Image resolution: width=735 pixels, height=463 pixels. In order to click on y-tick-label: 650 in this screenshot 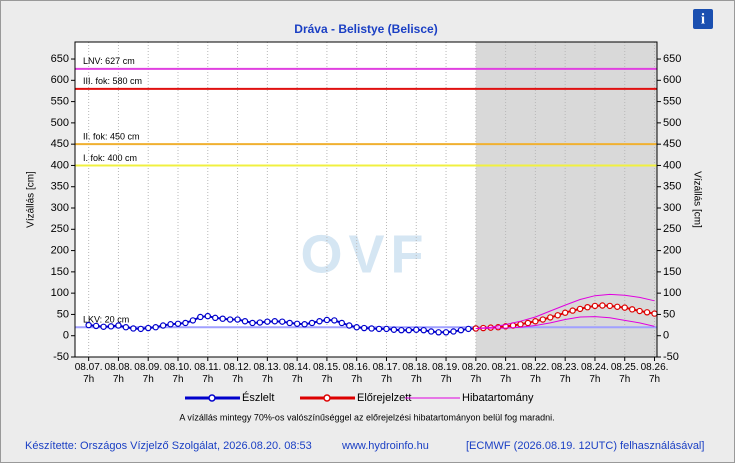, I will do `click(60, 59)`.